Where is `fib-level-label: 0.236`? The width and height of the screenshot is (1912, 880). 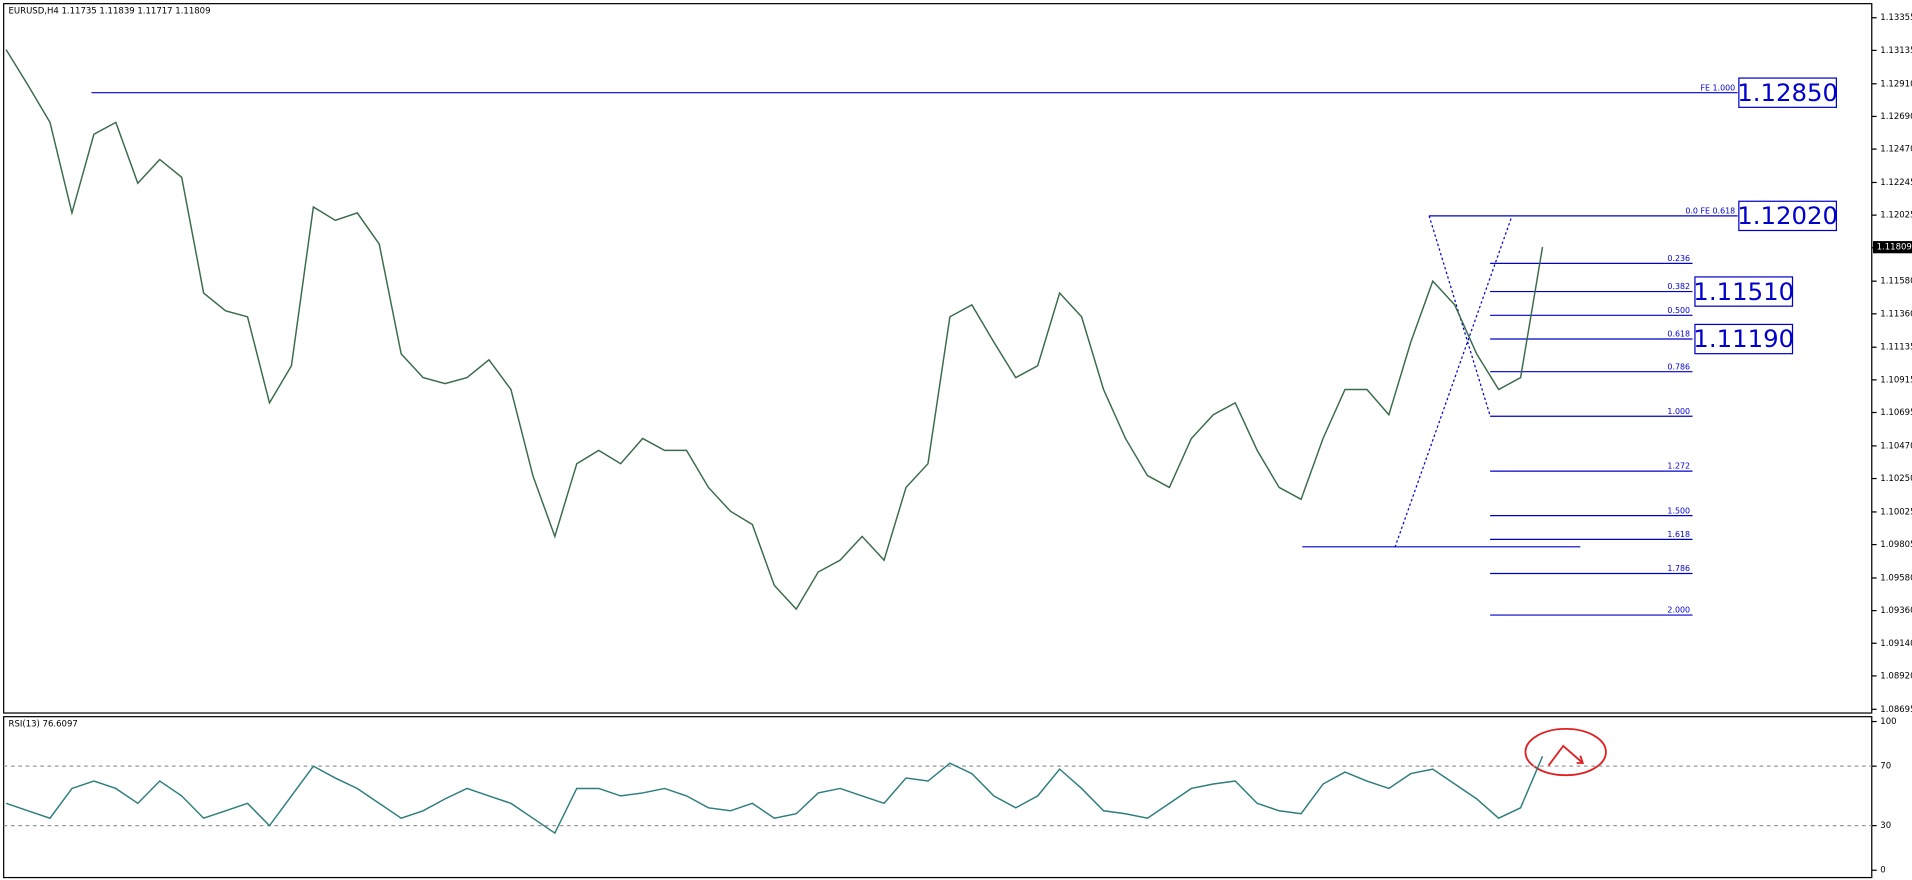 fib-level-label: 0.236 is located at coordinates (1678, 258).